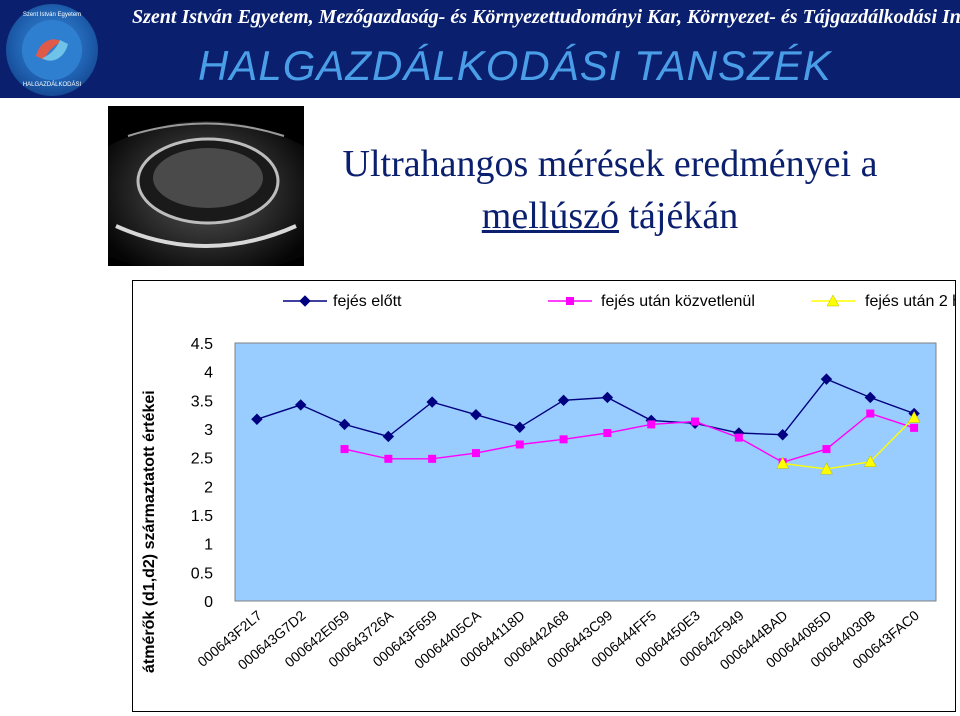  What do you see at coordinates (910, 301) in the screenshot?
I see `legend-label-3: fejés után 2 héttel` at bounding box center [910, 301].